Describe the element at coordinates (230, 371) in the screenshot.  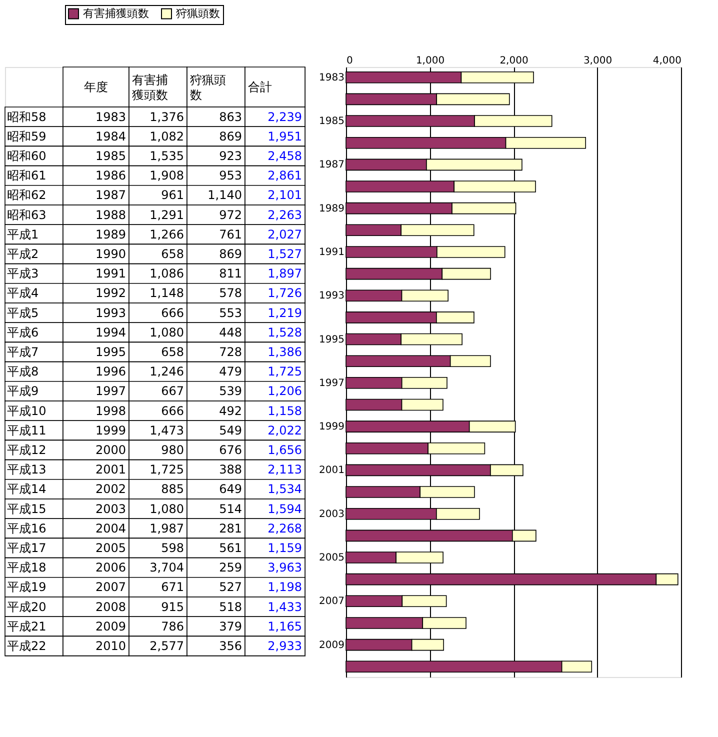
I see `data-label: 479` at that location.